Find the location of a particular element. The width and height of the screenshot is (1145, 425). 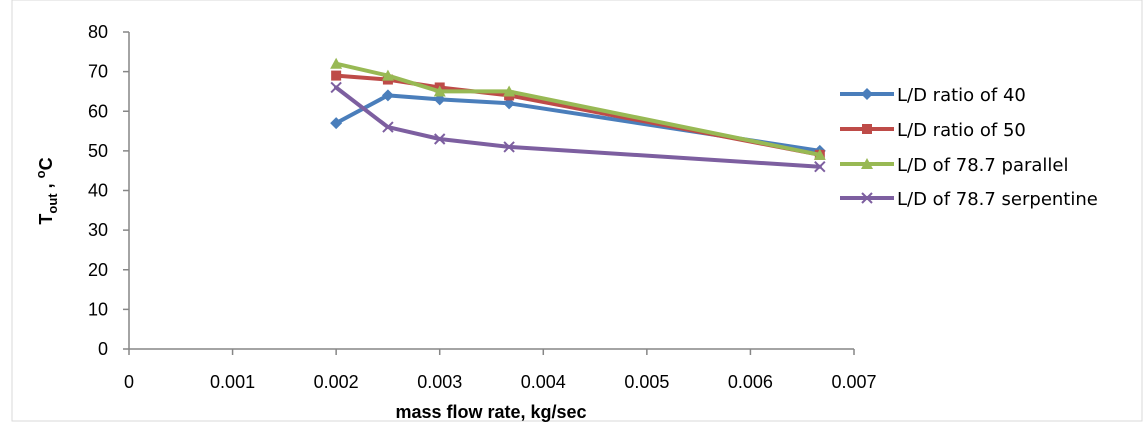

legend-entry: L/D of 78.7 serpentine is located at coordinates (969, 199).